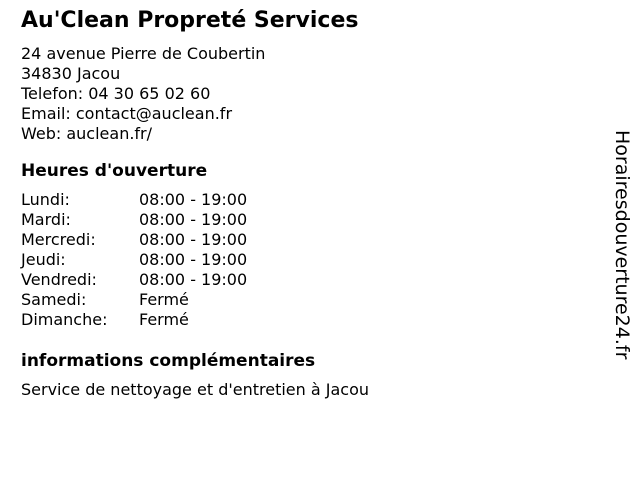 The width and height of the screenshot is (640, 480). I want to click on page-title: Au'Clean Propreté Services, so click(190, 20).